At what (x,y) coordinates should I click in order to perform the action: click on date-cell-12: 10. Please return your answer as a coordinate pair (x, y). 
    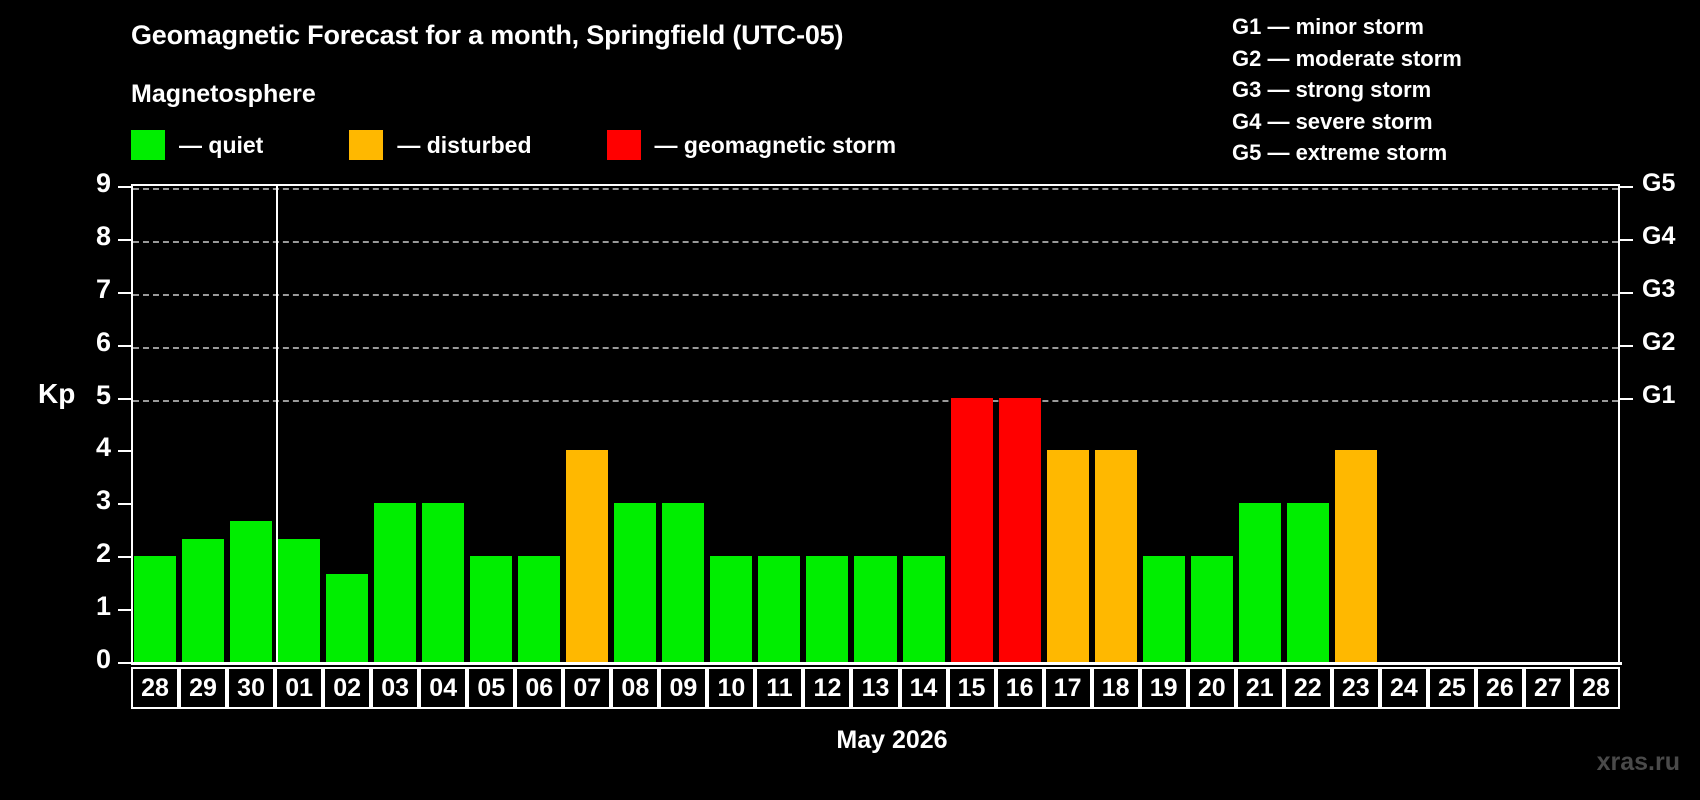
    Looking at the image, I should click on (731, 688).